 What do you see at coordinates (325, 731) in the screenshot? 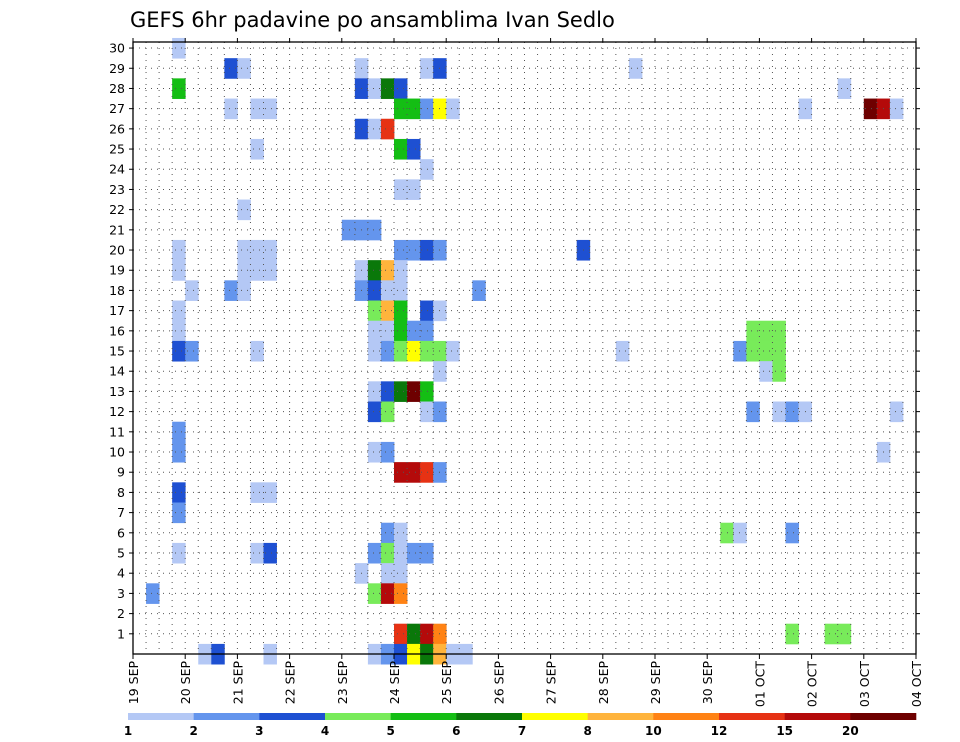
I see `colorbar-label: 4` at bounding box center [325, 731].